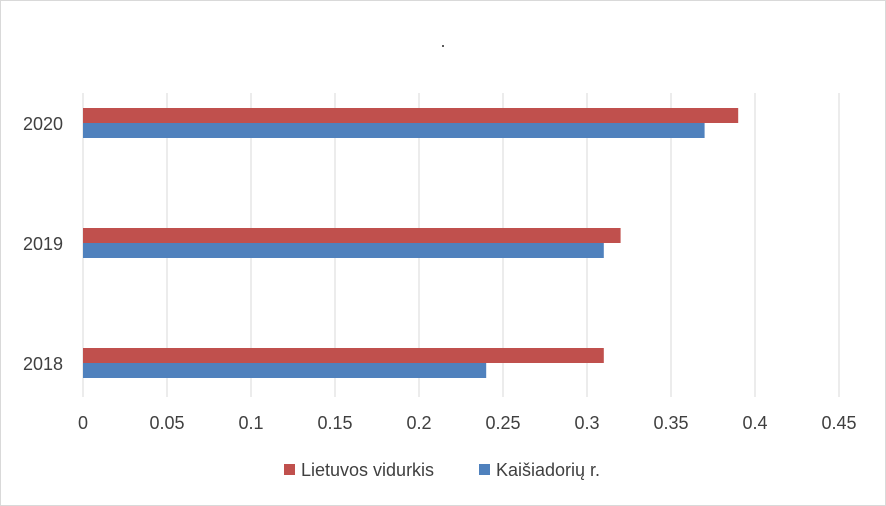  I want to click on x-tick-label: 0, so click(83, 423).